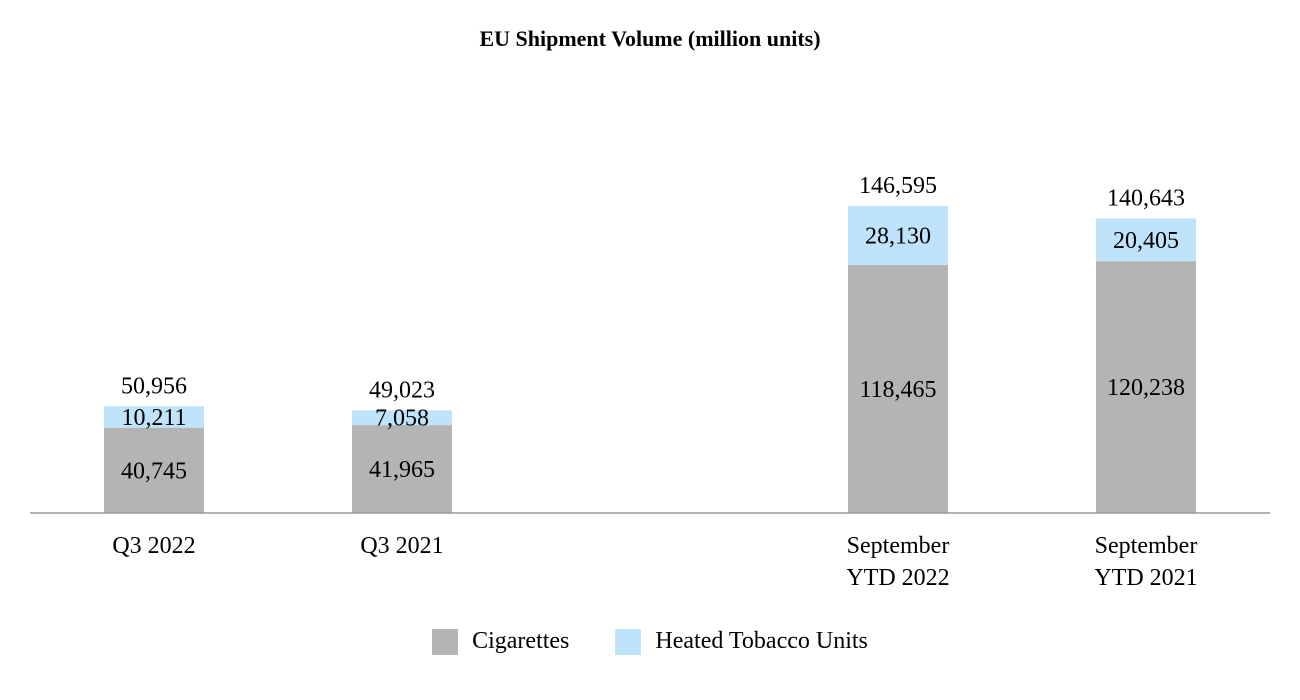 The image size is (1300, 700). I want to click on category-label-3-line-0: September, so click(1146, 546).